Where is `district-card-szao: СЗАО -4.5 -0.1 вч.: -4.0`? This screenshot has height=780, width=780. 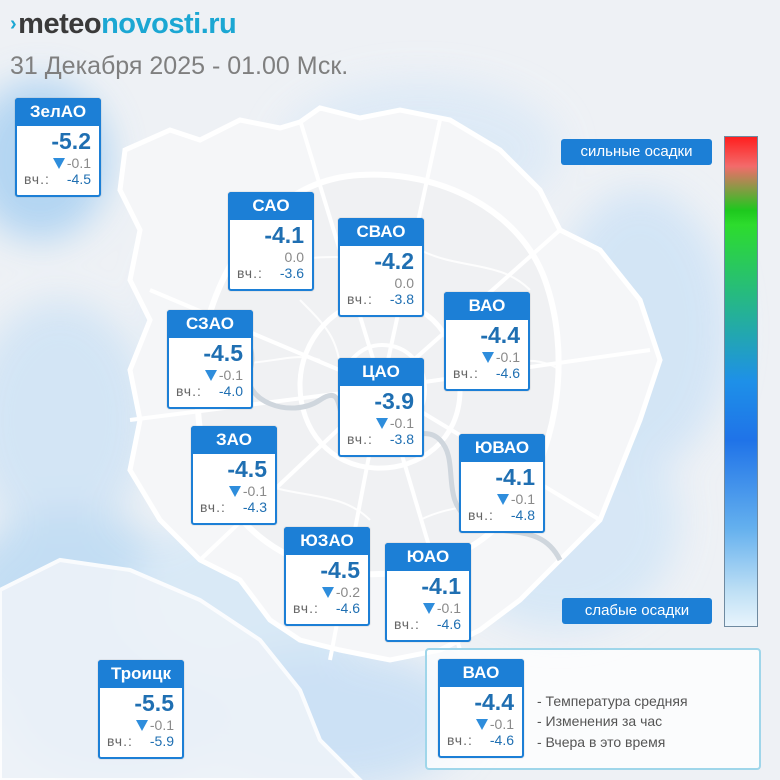
district-card-szao: СЗАО -4.5 -0.1 вч.: -4.0 is located at coordinates (210, 359).